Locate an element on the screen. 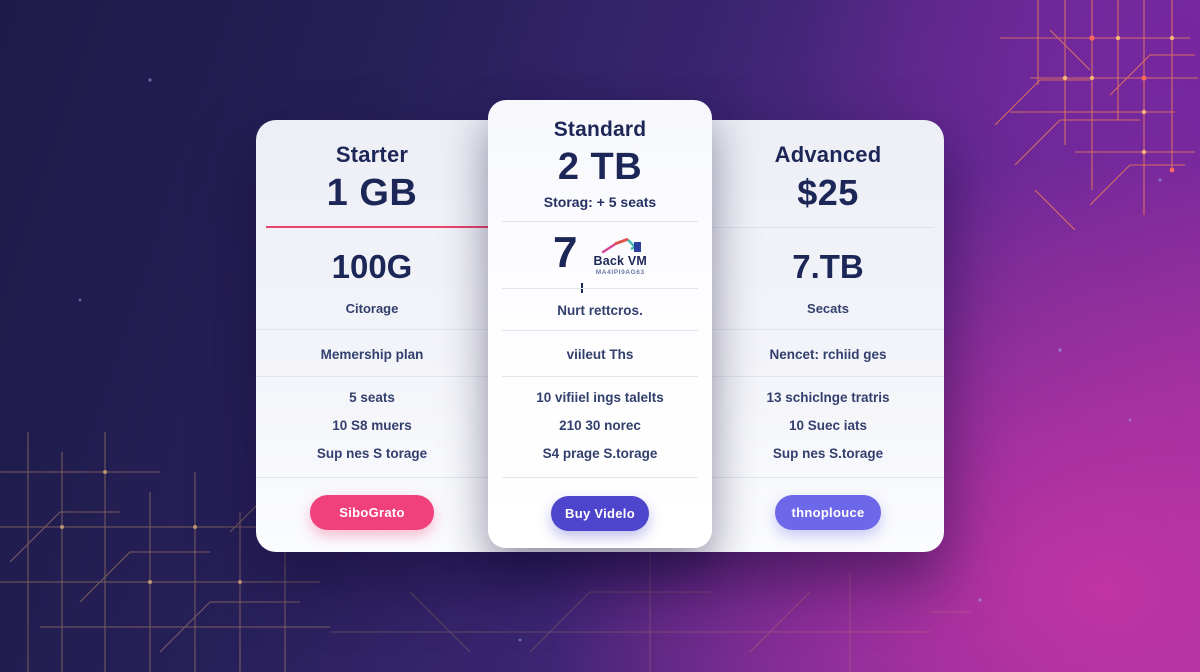 The width and height of the screenshot is (1200, 672). plan-name-starter: Starter is located at coordinates (372, 154).